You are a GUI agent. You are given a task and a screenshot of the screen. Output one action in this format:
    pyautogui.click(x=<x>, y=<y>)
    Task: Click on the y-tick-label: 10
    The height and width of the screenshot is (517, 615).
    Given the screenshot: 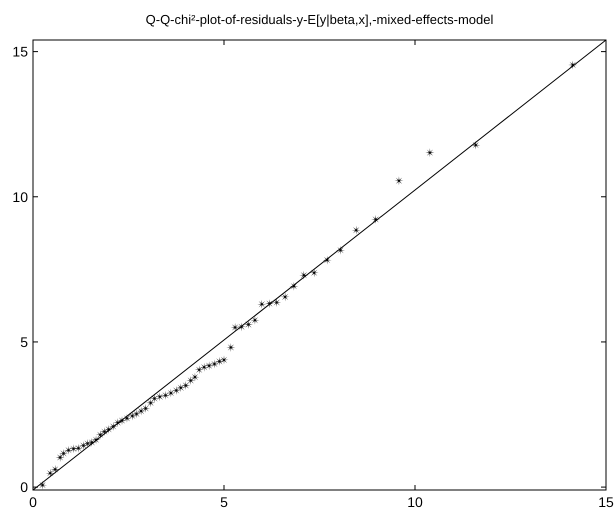 What is the action you would take?
    pyautogui.click(x=20, y=196)
    